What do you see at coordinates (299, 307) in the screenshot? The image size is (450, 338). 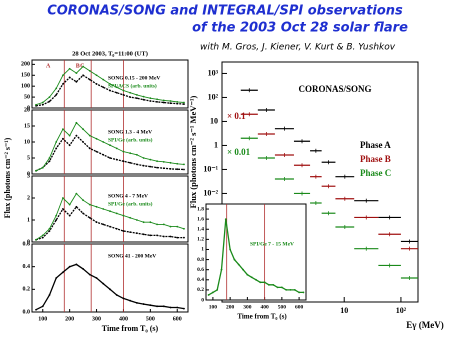 I see `x-tick-label: 600` at bounding box center [299, 307].